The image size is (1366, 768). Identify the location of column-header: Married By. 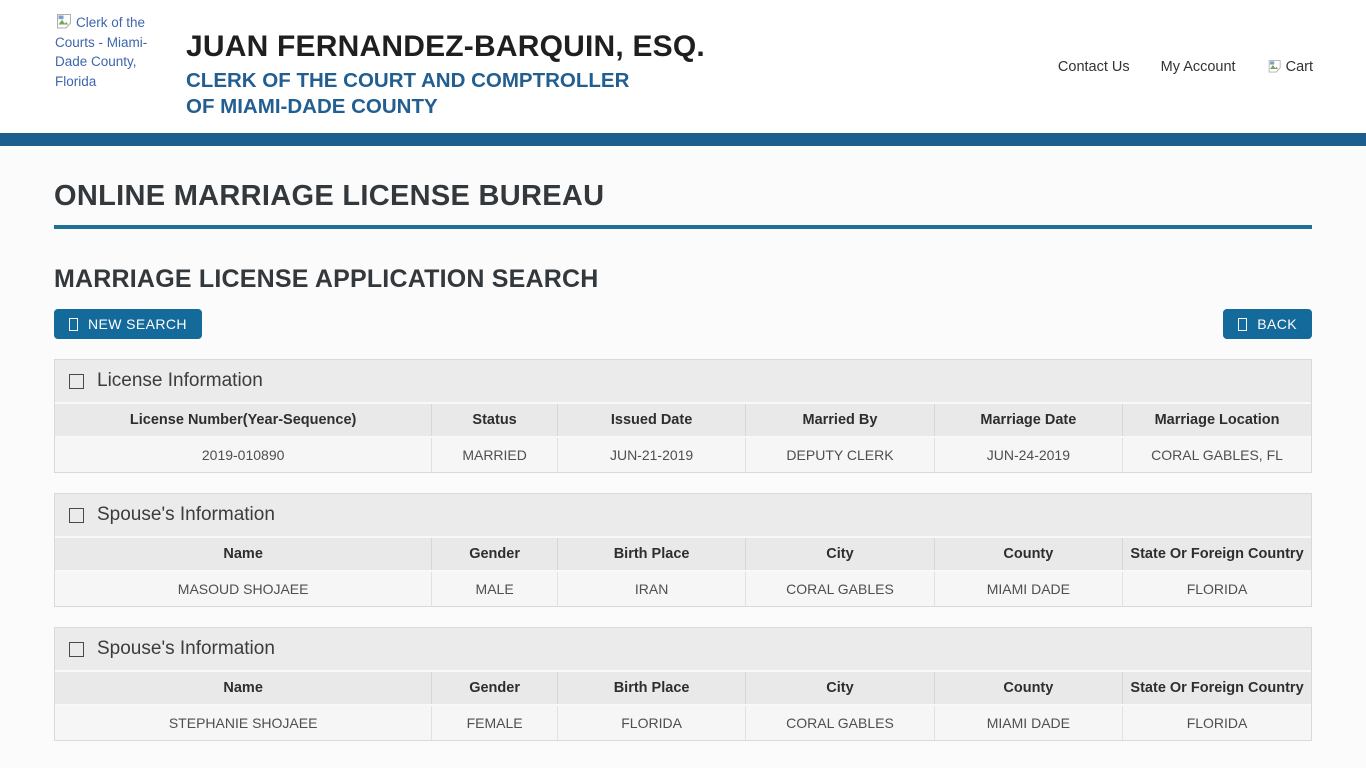
(840, 420).